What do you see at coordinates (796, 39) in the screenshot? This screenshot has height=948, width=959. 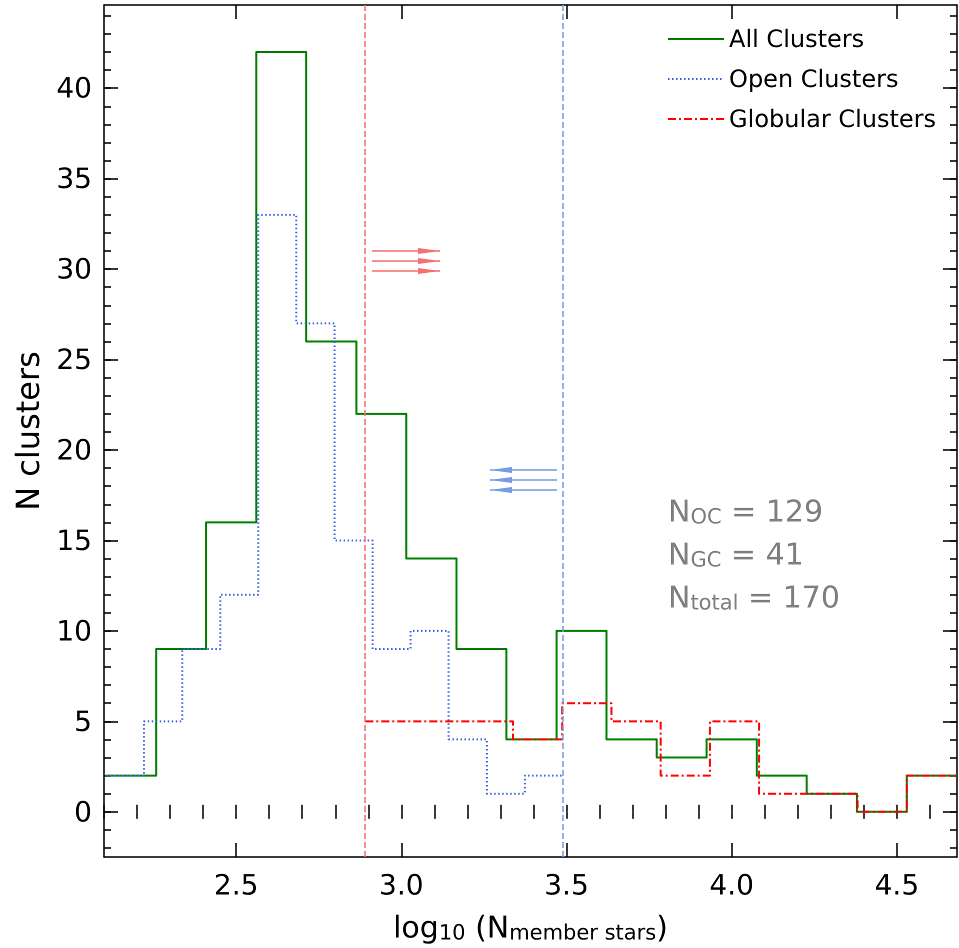 I see `legend-label: All Clusters` at bounding box center [796, 39].